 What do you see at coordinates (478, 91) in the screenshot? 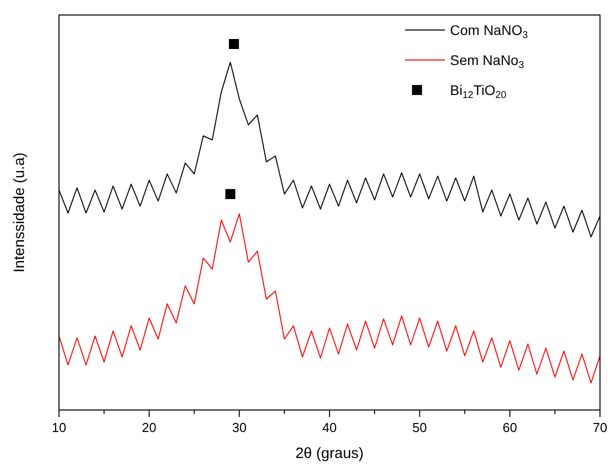
I see `legend-label: Bi$_{12}$TiO$_{20}$` at bounding box center [478, 91].